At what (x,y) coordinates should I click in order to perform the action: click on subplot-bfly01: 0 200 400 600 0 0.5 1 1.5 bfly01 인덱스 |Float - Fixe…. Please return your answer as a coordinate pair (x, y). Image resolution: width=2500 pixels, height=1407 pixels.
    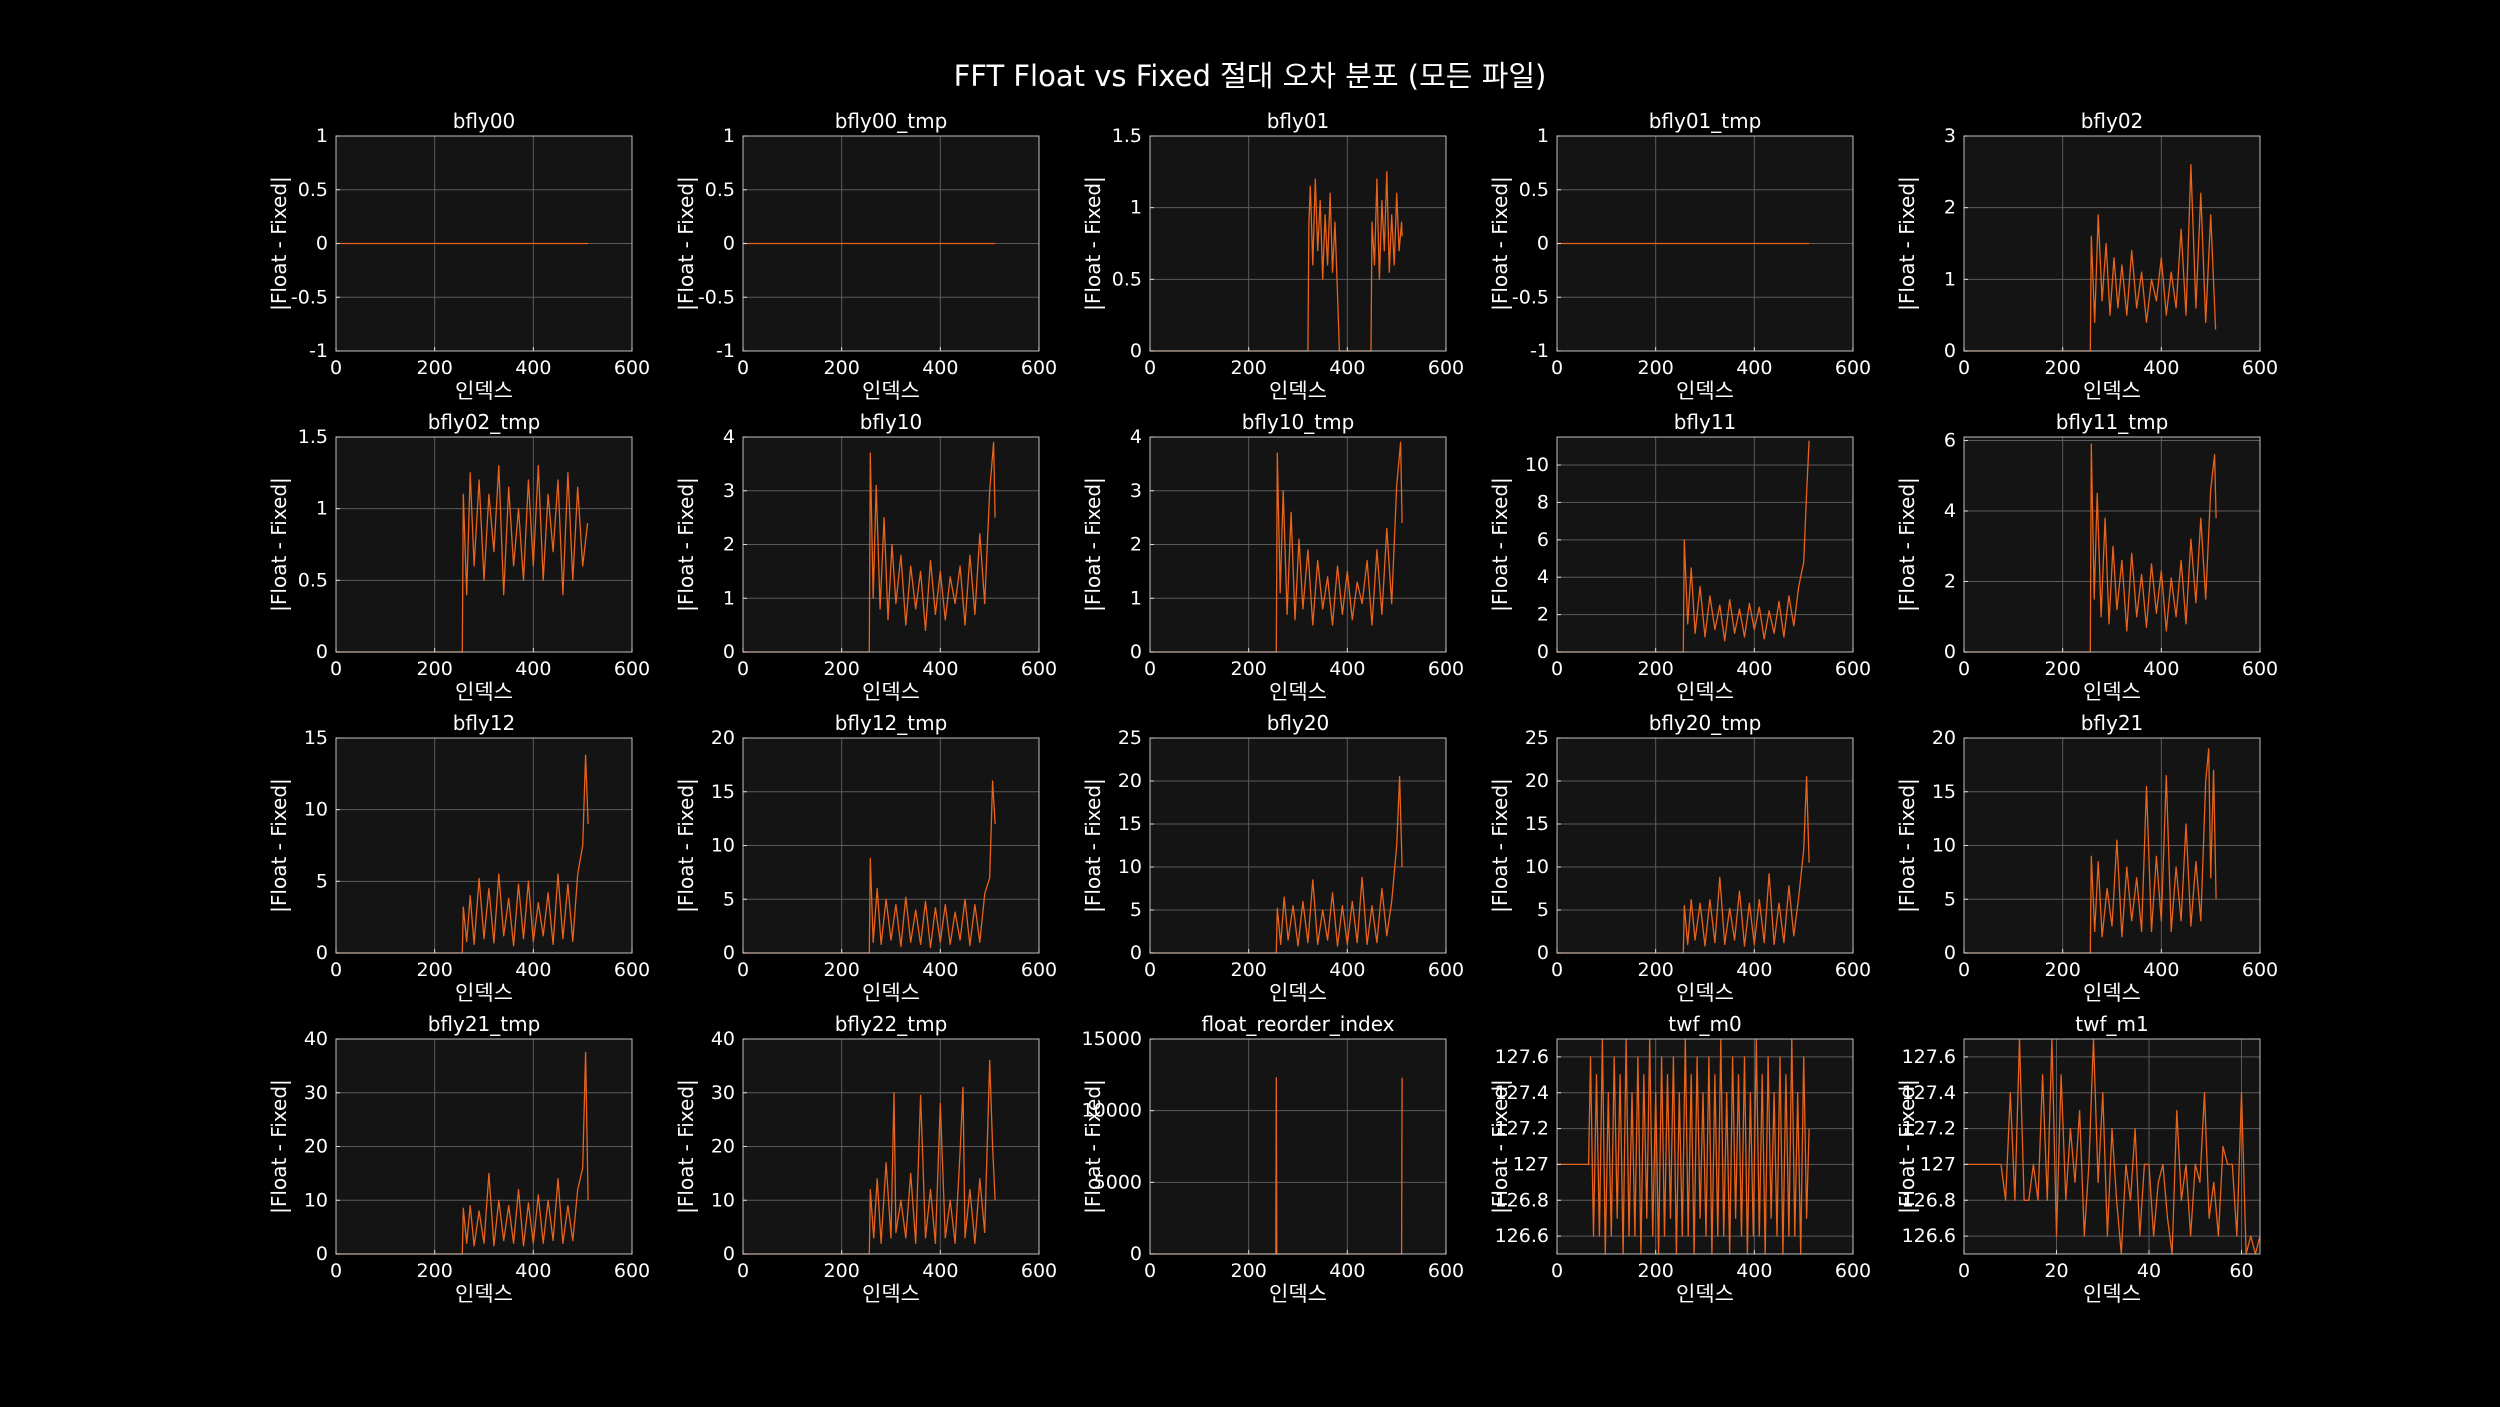
    Looking at the image, I should click on (1272, 256).